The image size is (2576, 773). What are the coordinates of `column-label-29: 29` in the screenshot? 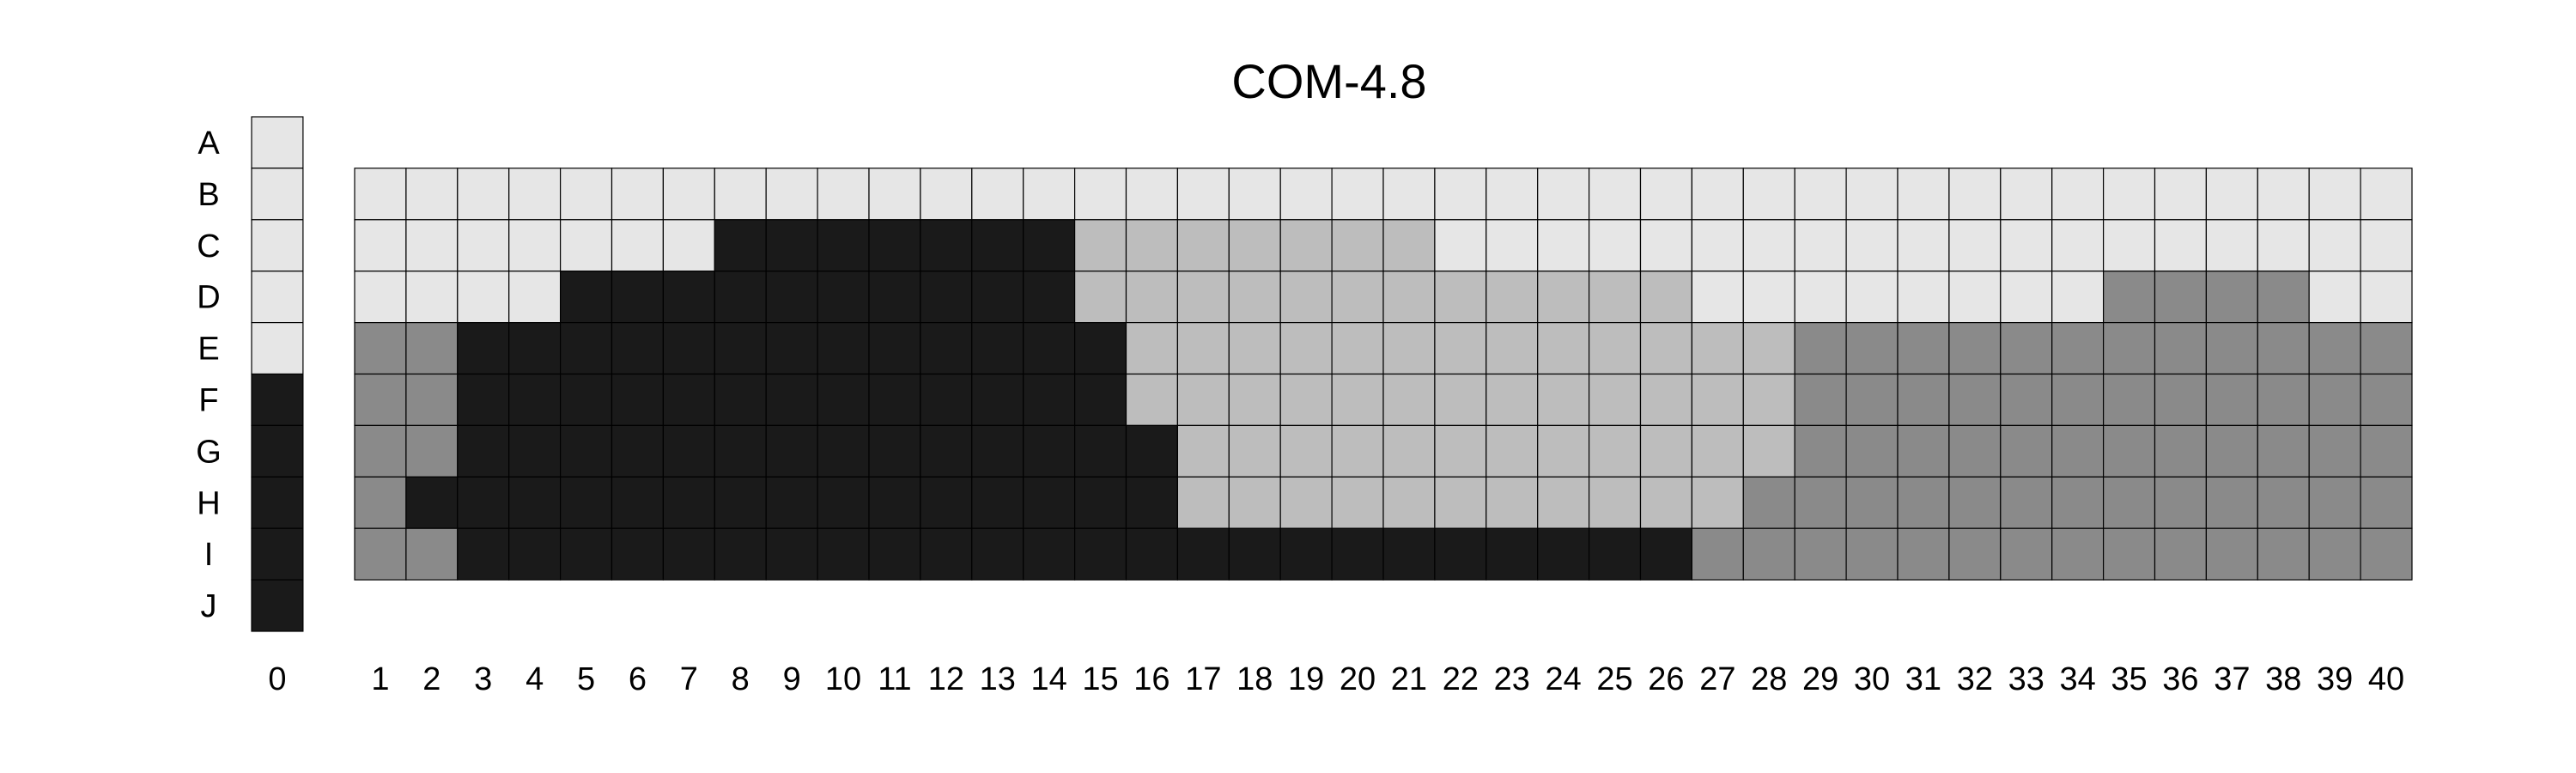 It's located at (1820, 679).